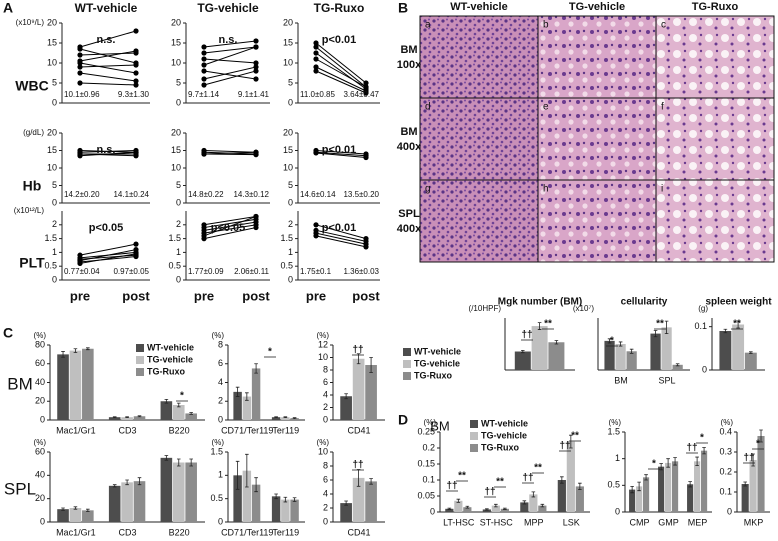 The image size is (778, 541). Describe the element at coordinates (40, 475) in the screenshot. I see `y-tick-label: 40` at that location.